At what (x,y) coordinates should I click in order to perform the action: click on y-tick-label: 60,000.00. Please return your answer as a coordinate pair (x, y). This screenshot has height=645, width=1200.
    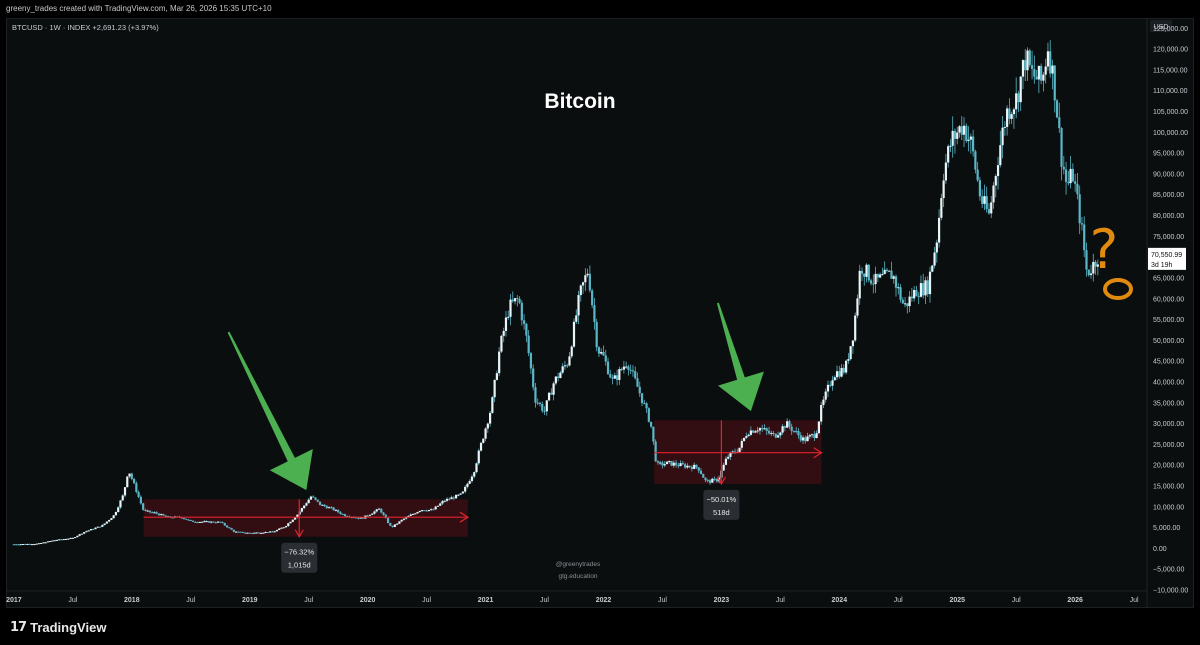
    Looking at the image, I should click on (1168, 299).